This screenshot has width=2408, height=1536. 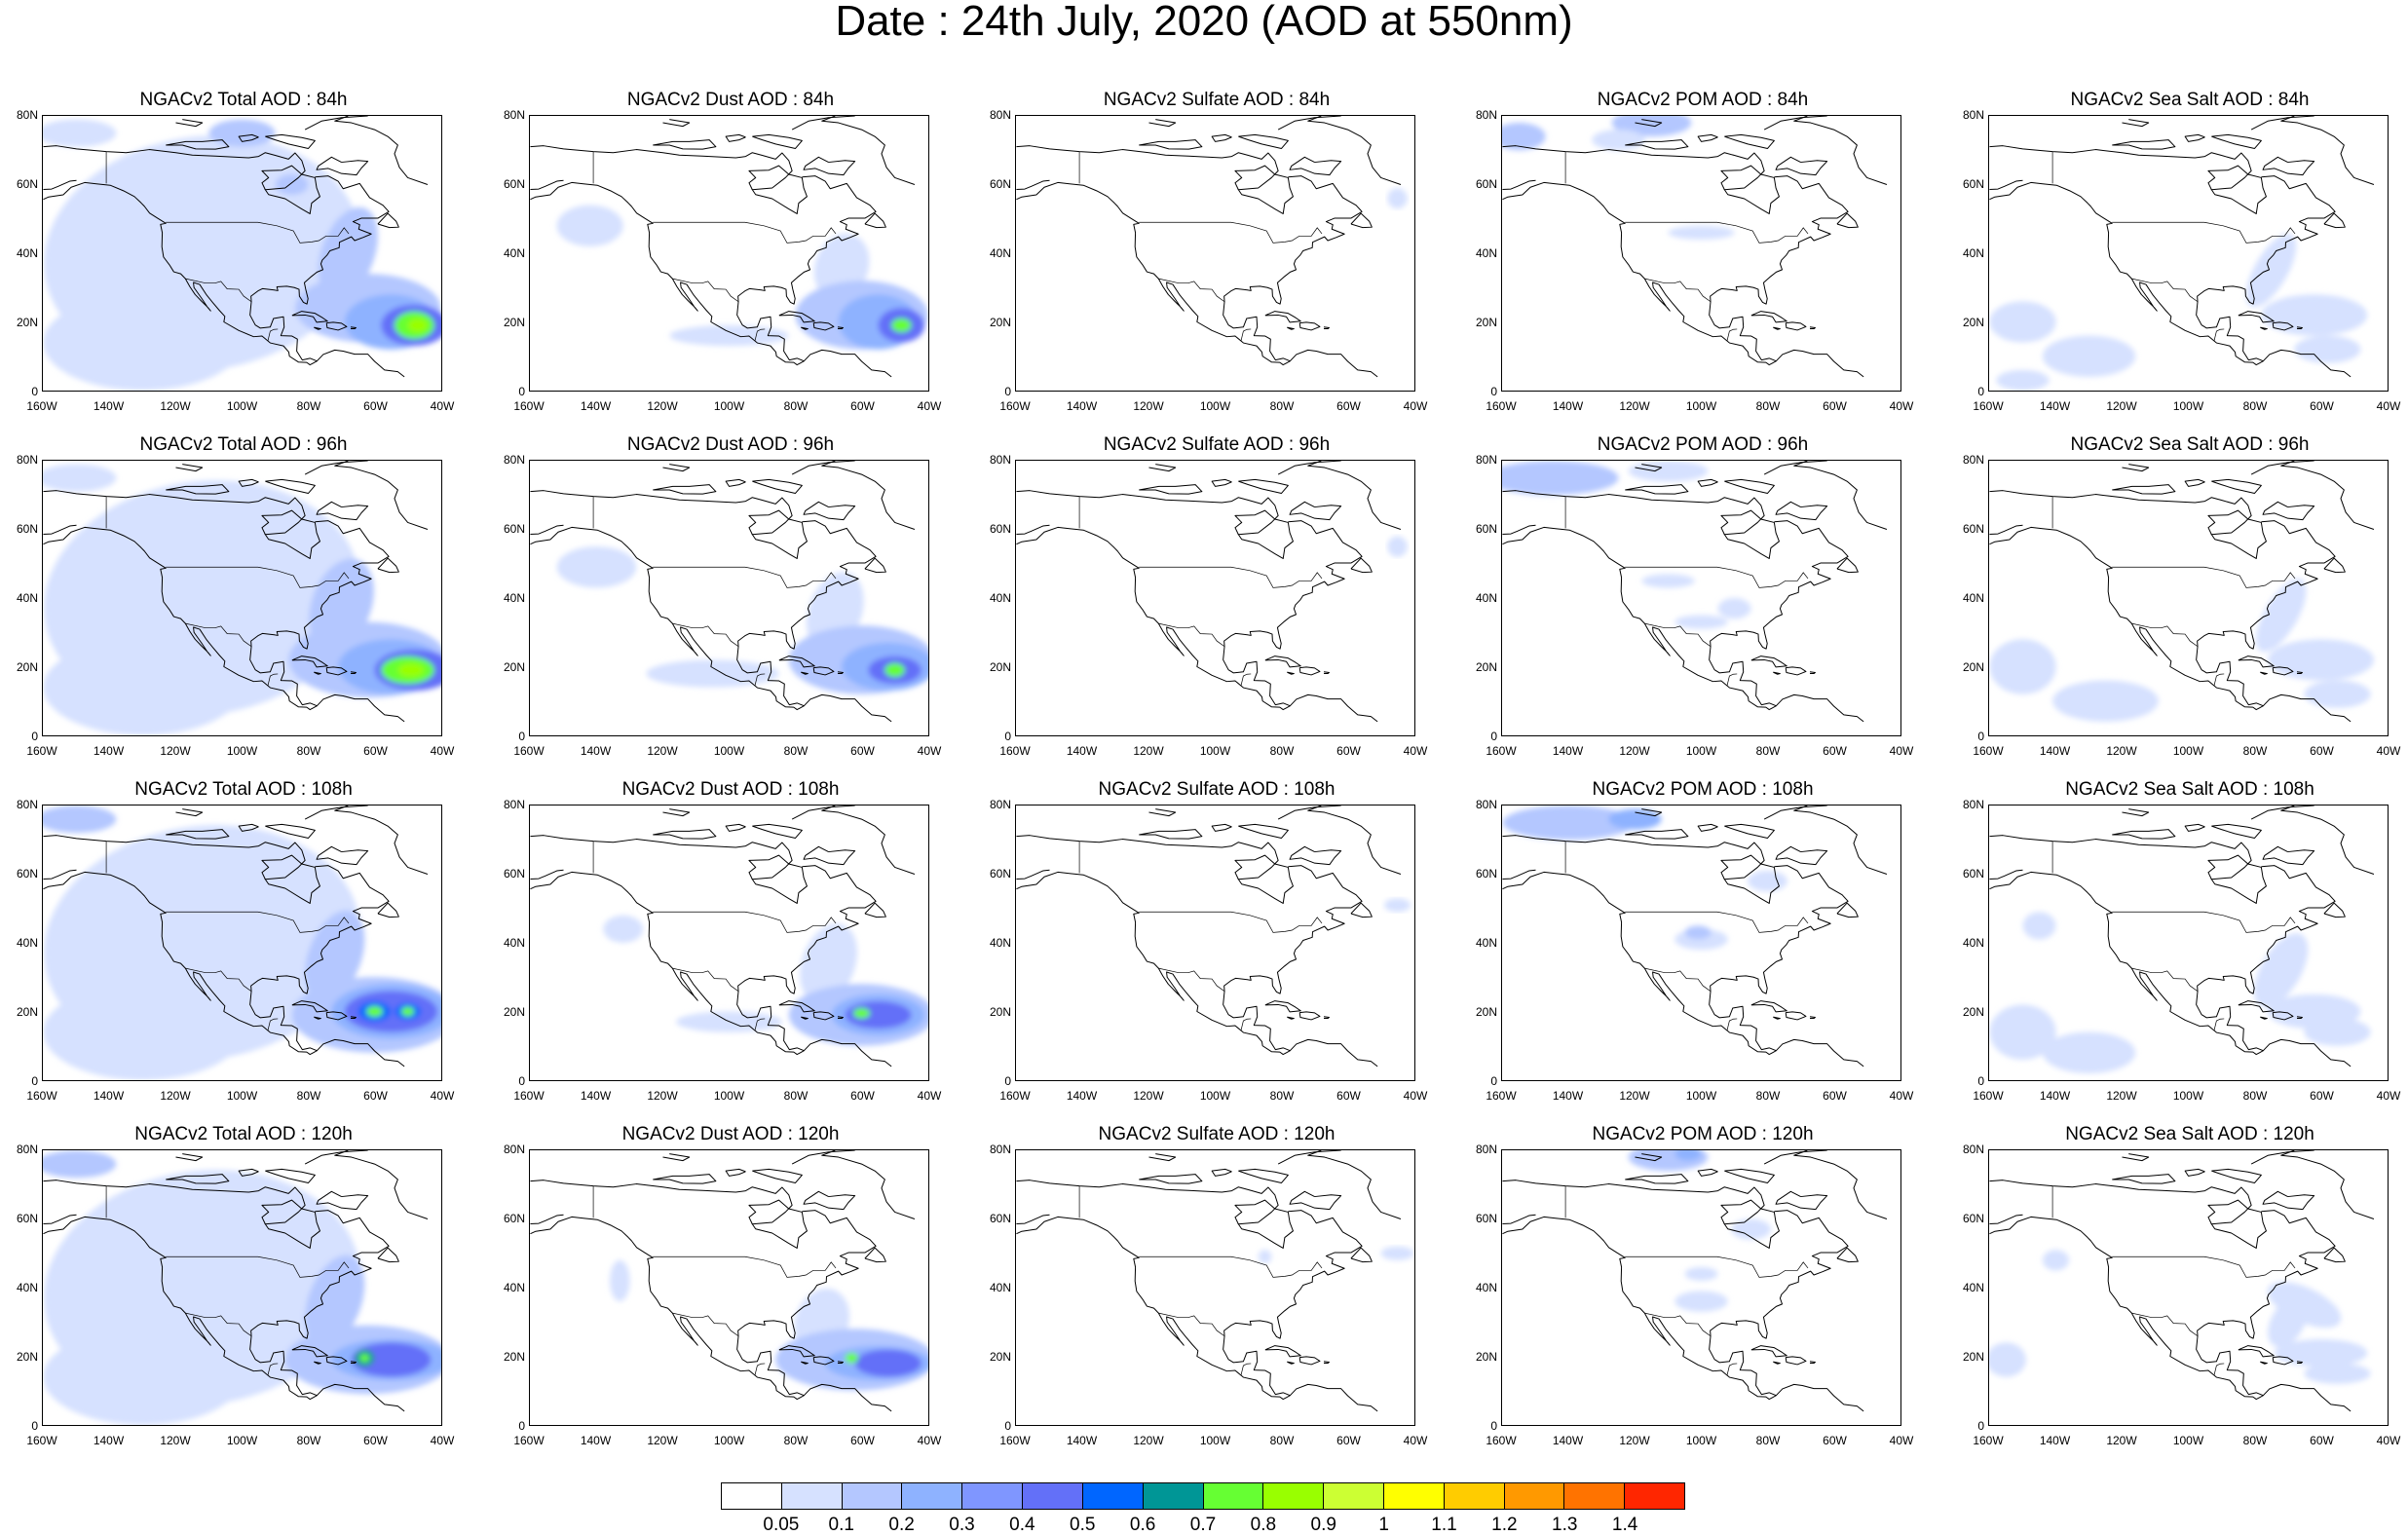 I want to click on lat-tick-label: 80N, so click(x=514, y=804).